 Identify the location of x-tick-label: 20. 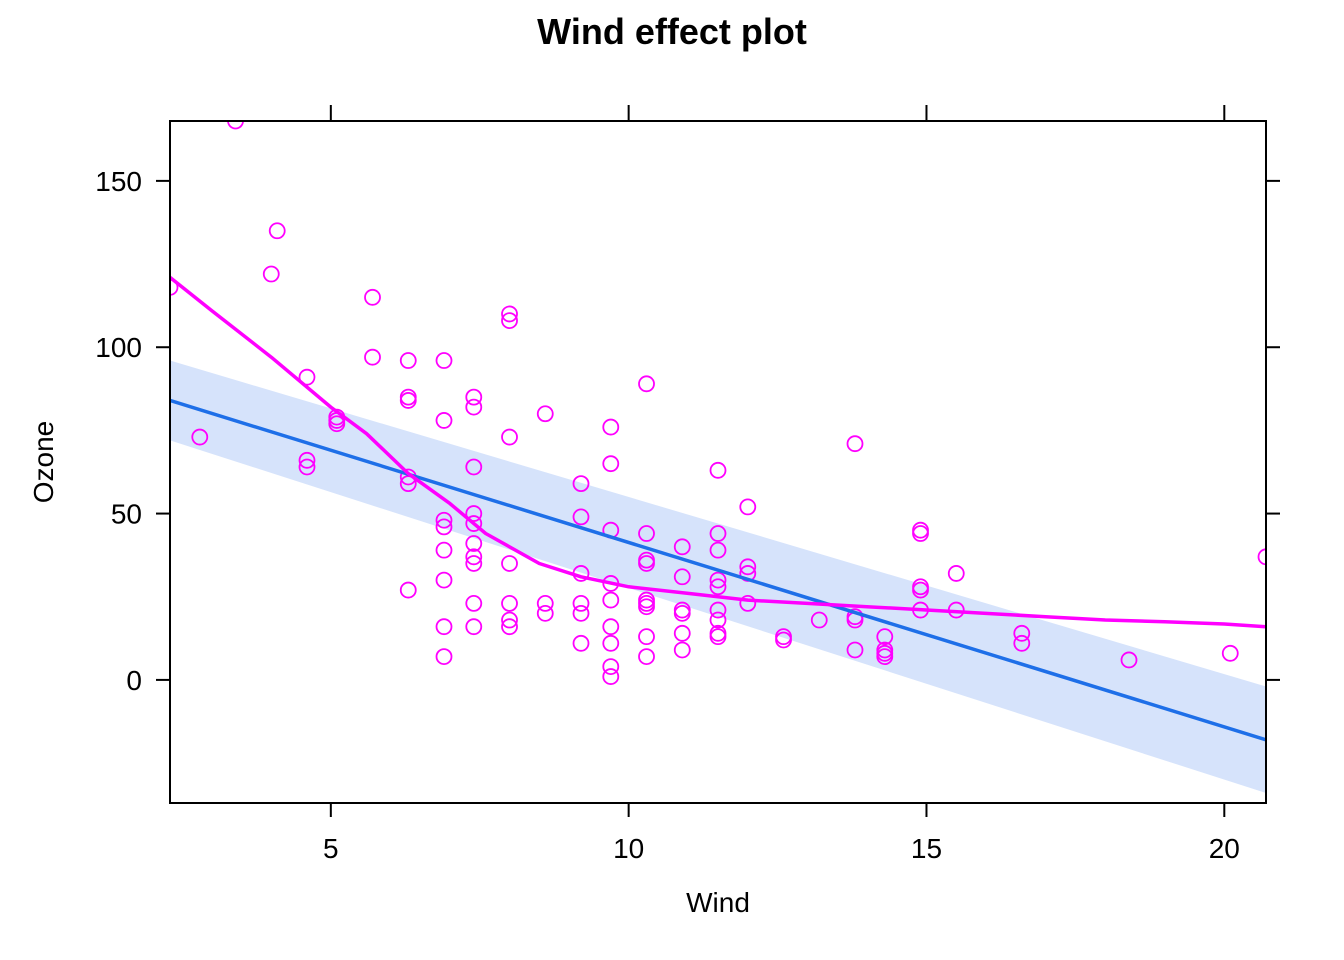
(1224, 848).